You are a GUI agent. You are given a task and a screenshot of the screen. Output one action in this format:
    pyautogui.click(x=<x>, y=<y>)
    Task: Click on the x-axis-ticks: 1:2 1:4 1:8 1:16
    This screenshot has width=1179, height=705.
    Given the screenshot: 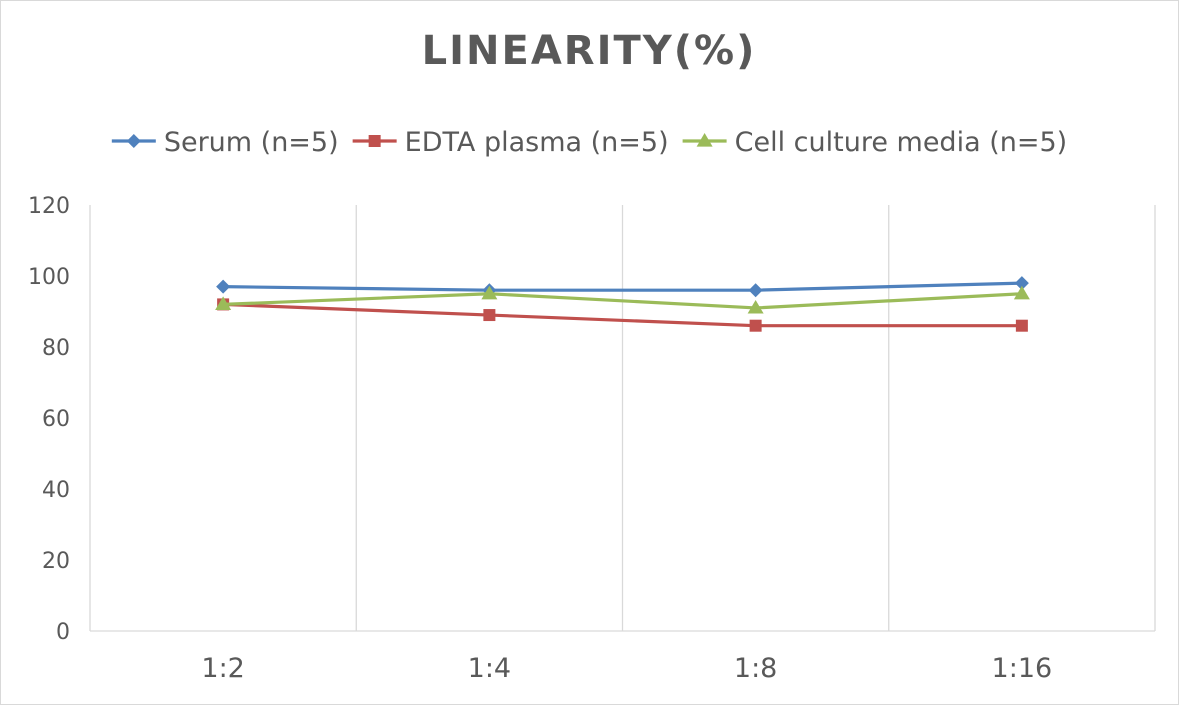 What is the action you would take?
    pyautogui.click(x=626, y=668)
    